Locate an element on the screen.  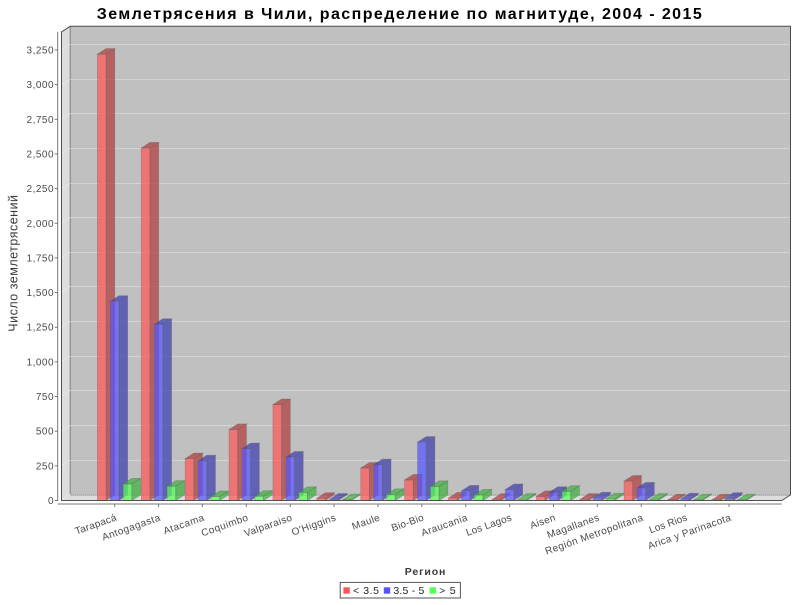
svg-text: 1,000 is located at coordinates (40, 362).